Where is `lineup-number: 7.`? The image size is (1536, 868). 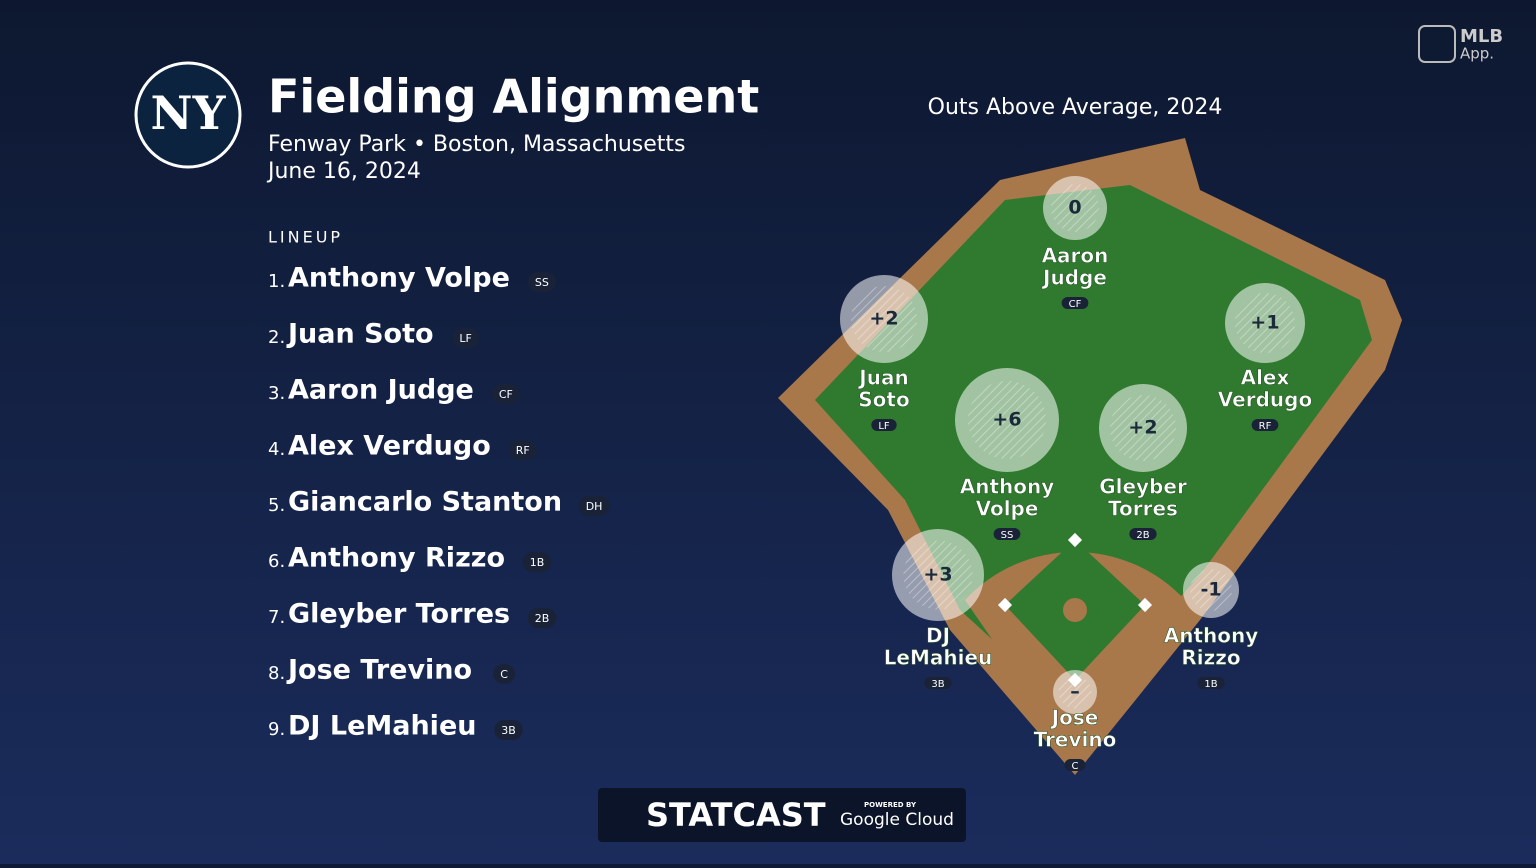
lineup-number: 7. is located at coordinates (276, 617).